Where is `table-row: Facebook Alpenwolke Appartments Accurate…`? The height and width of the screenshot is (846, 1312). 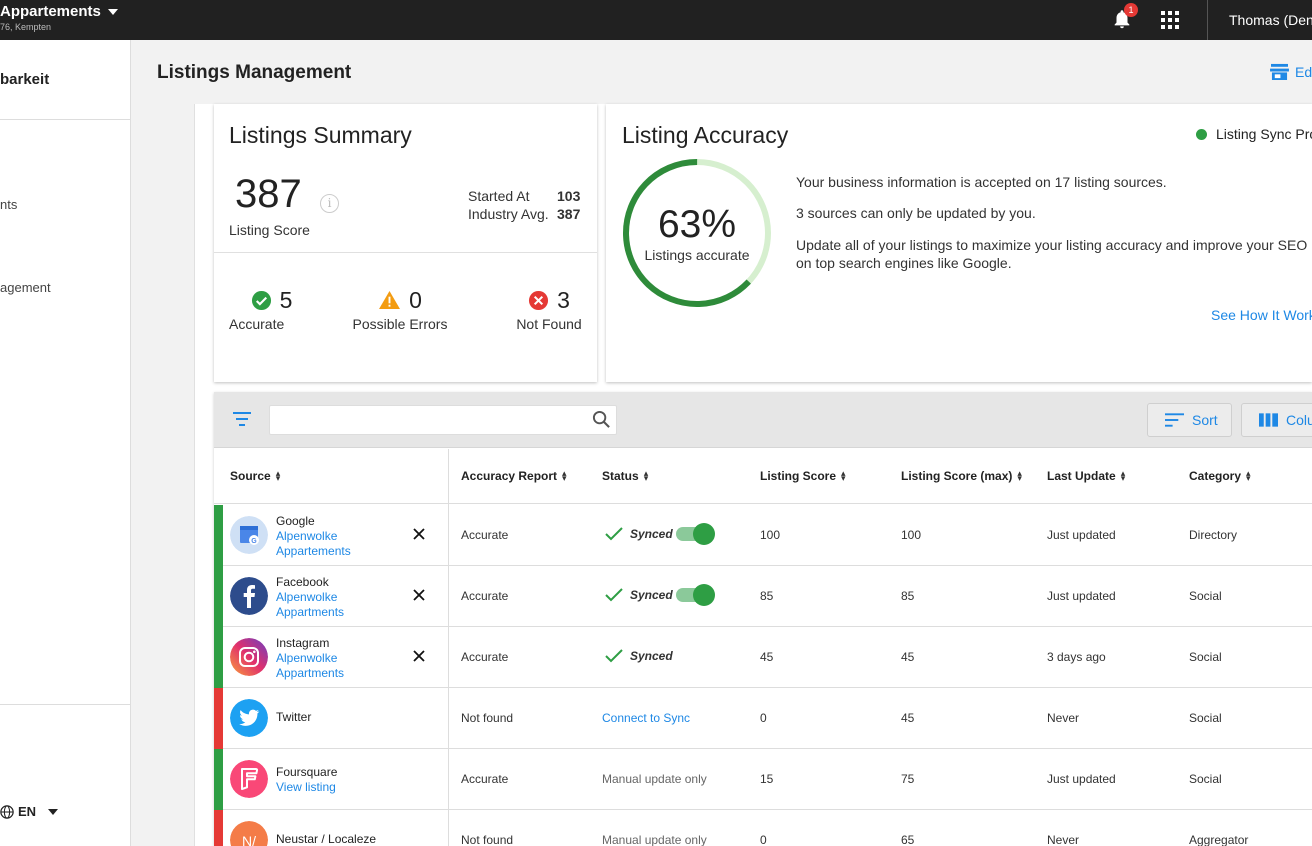 table-row: Facebook Alpenwolke Appartments Accurate… is located at coordinates (763, 596).